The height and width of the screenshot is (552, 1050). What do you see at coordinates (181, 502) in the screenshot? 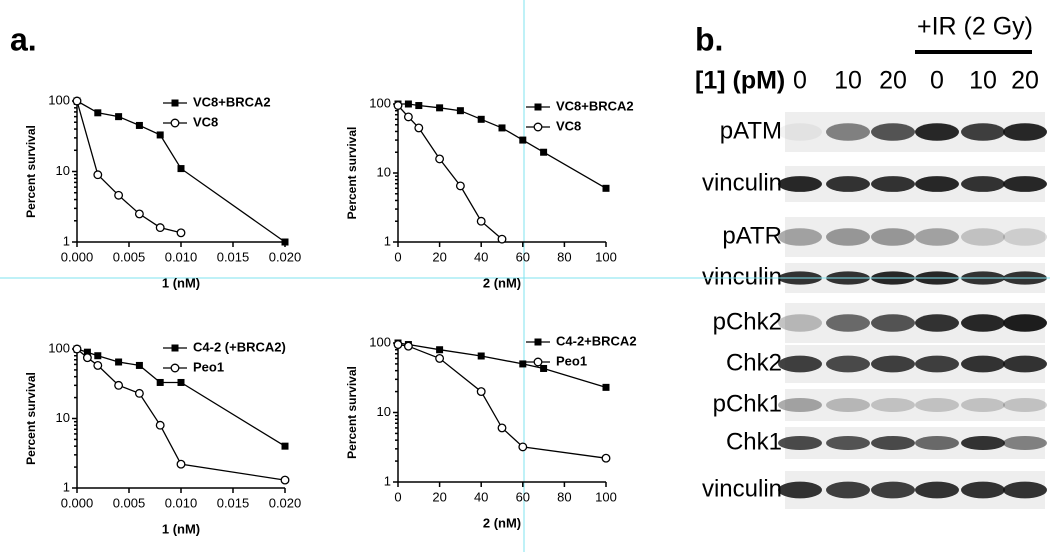
I see `x-tick-label: 0.010` at bounding box center [181, 502].